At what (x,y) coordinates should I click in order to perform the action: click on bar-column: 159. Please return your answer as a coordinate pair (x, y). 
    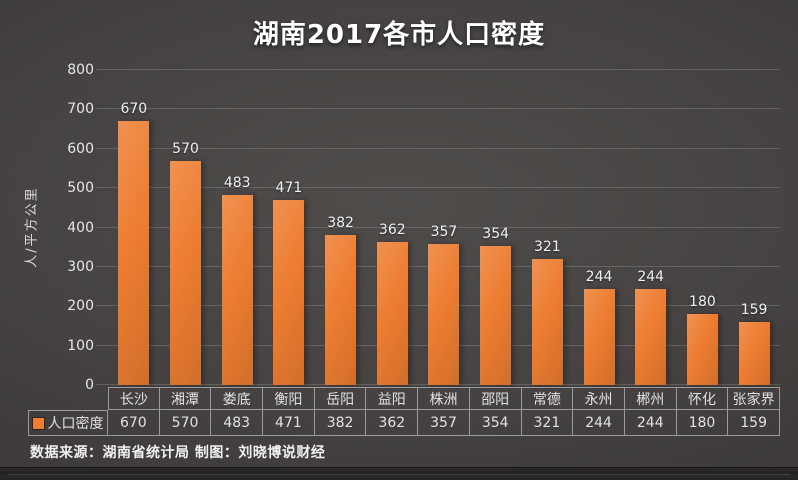
    Looking at the image, I should click on (754, 227).